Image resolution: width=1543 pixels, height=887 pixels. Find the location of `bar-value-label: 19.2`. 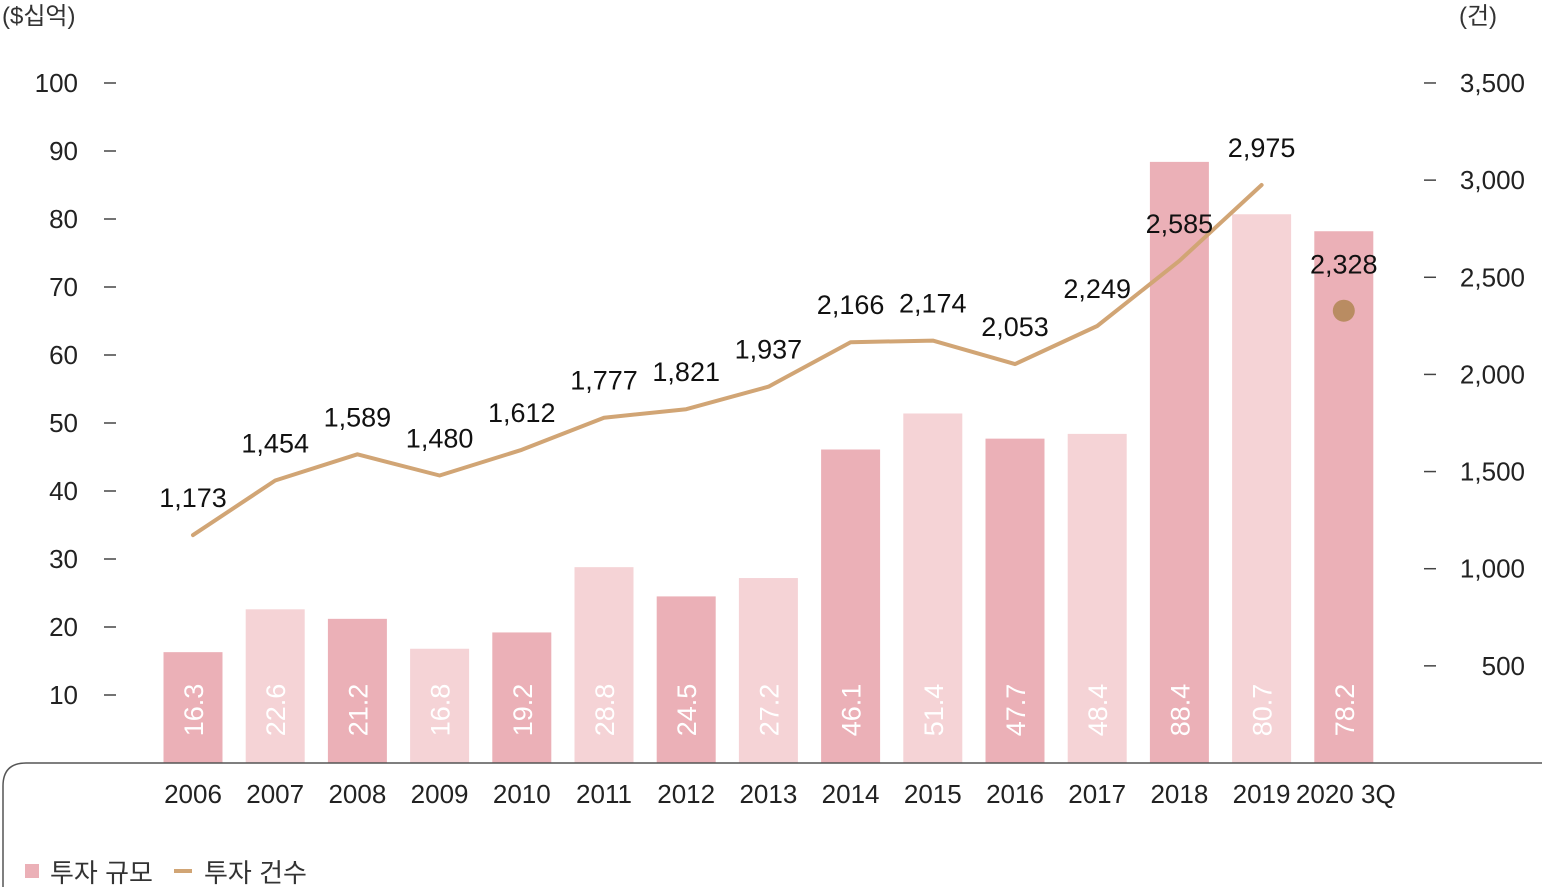

bar-value-label: 19.2 is located at coordinates (523, 710).